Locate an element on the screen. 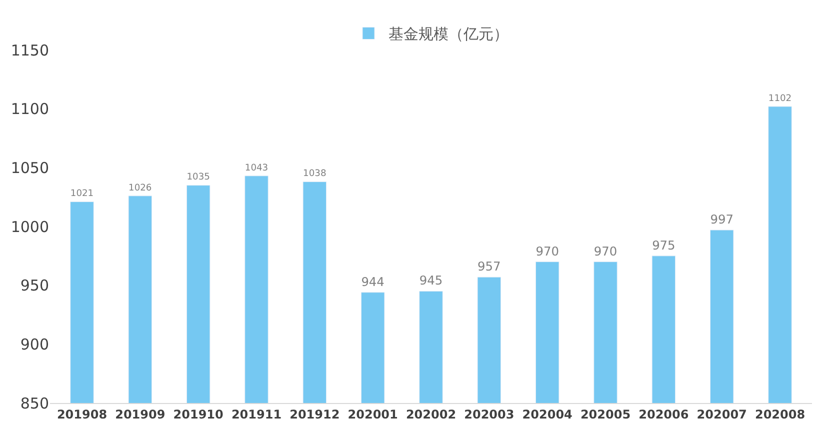 The image size is (832, 438). x-tick-label: 202003 is located at coordinates (489, 414).